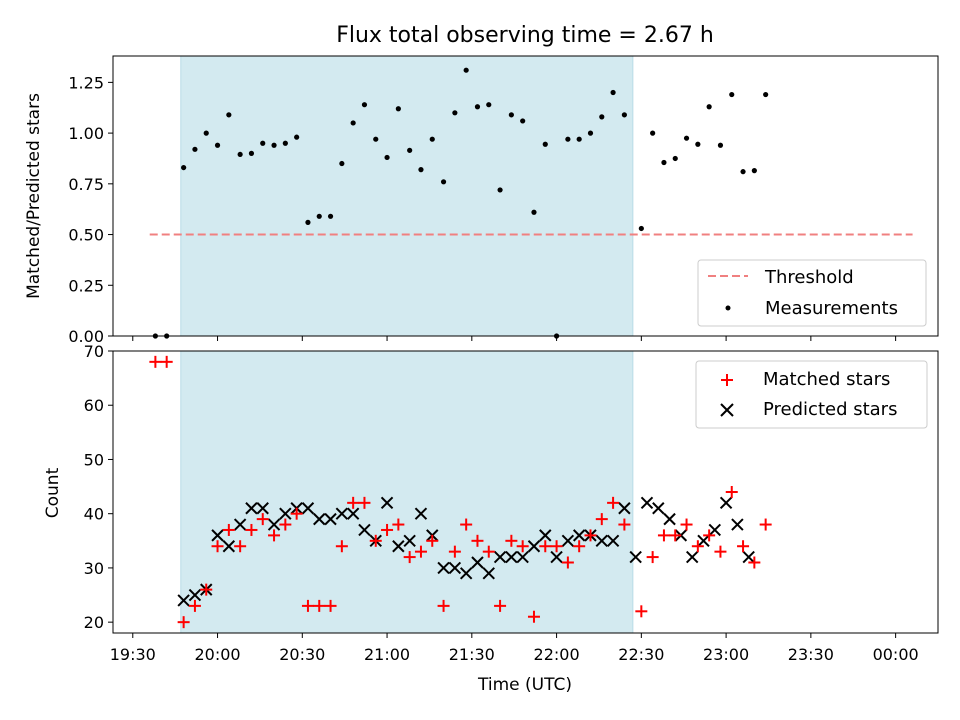 The image size is (960, 720). I want to click on top-y-tick-label: 1.25, so click(86, 82).